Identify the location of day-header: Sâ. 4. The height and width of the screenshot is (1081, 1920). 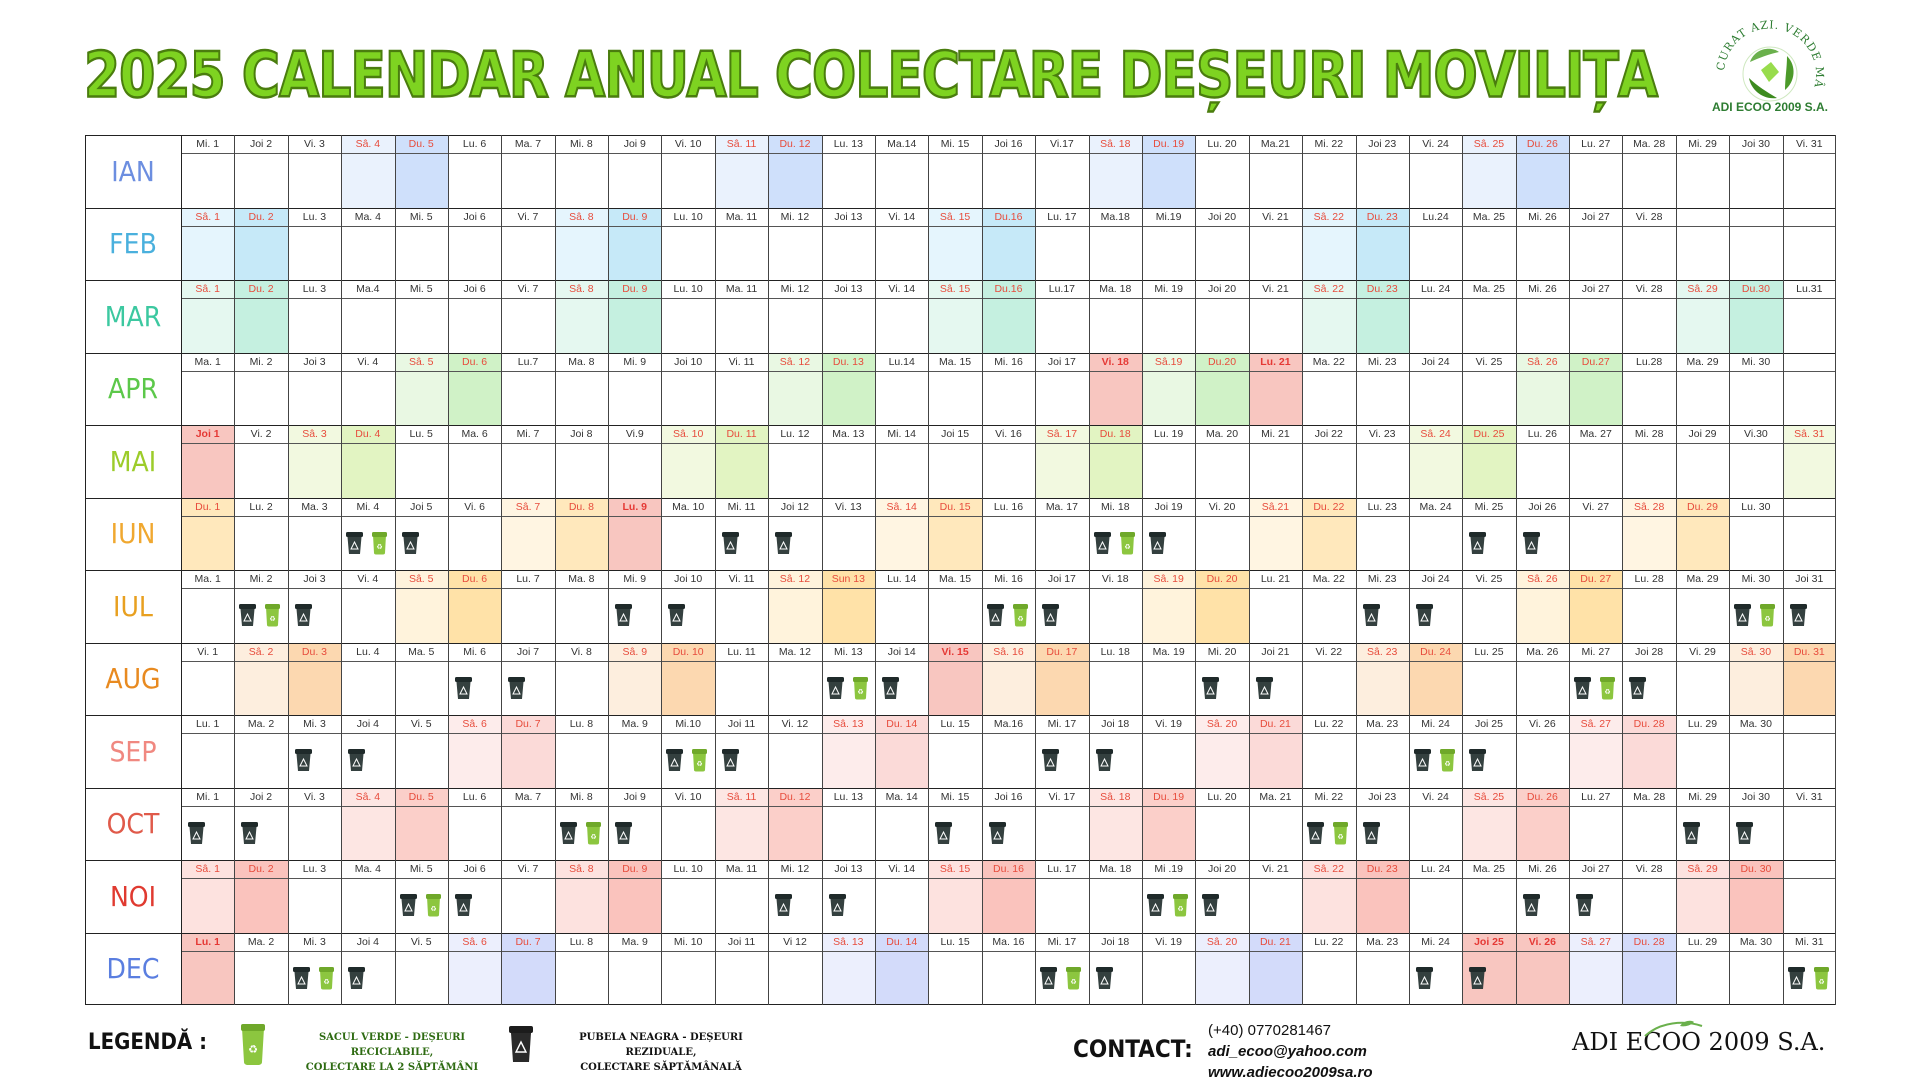
(368, 796).